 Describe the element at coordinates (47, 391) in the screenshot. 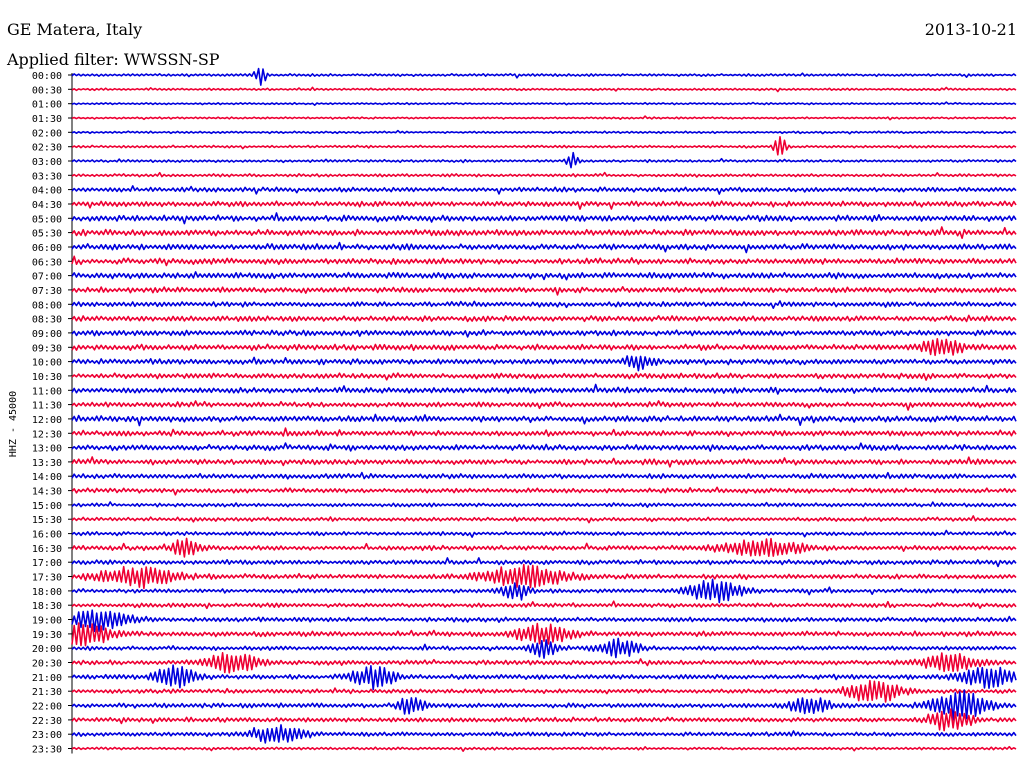

I see `row-label: 11:00` at that location.